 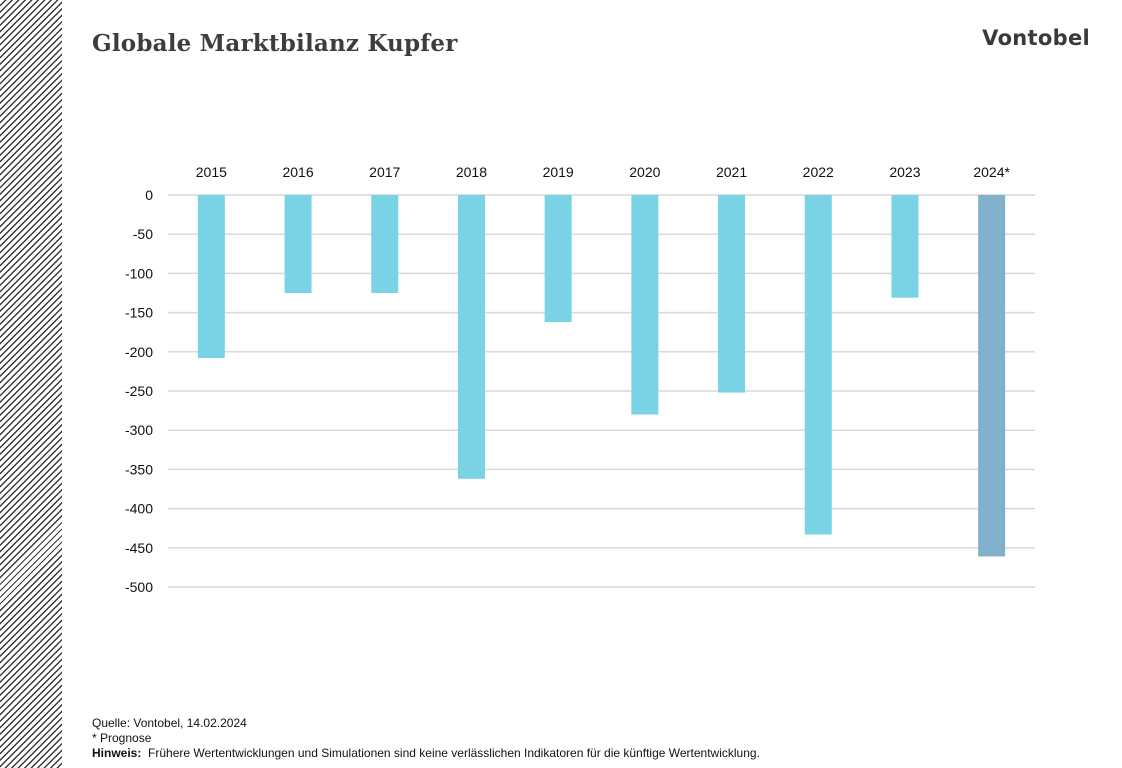 I want to click on bar-2016, so click(x=298, y=244).